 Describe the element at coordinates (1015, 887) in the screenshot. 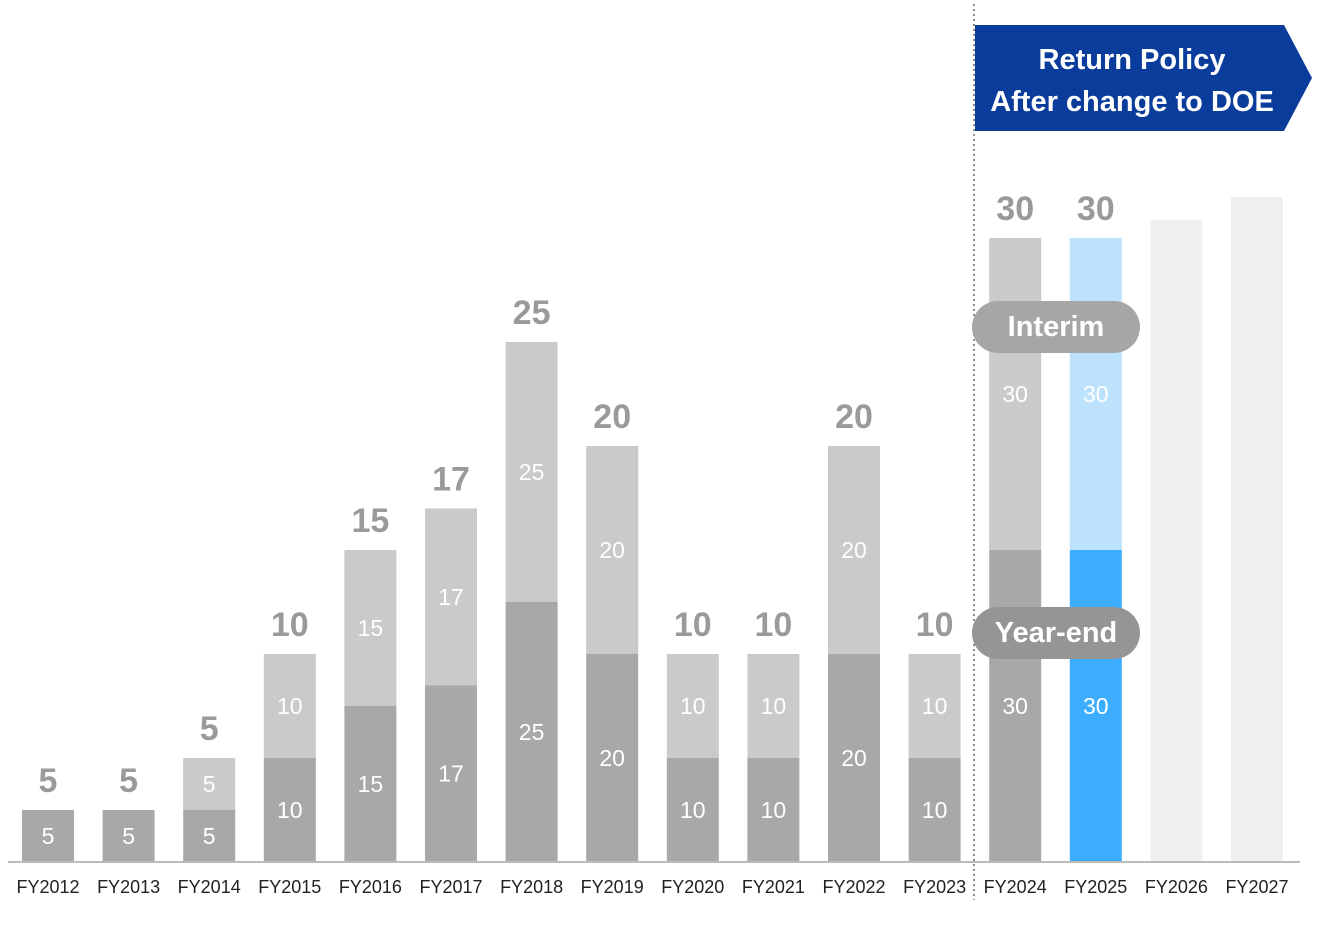

I see `category-label-FY2024: FY2024` at that location.